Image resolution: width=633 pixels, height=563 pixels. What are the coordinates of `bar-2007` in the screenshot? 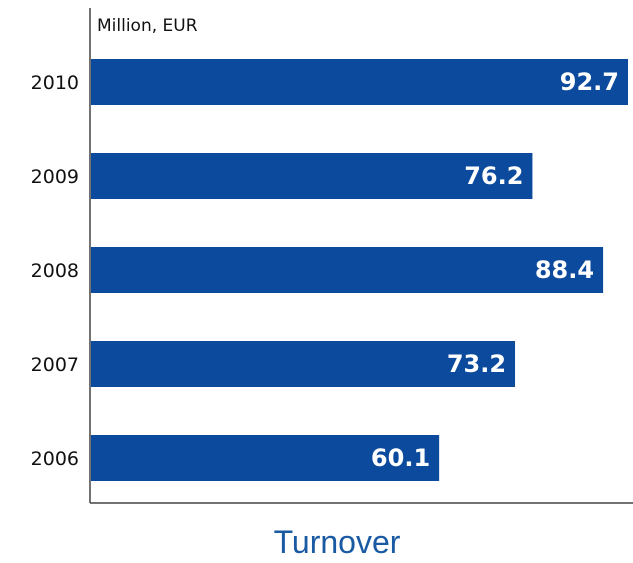 It's located at (303, 364).